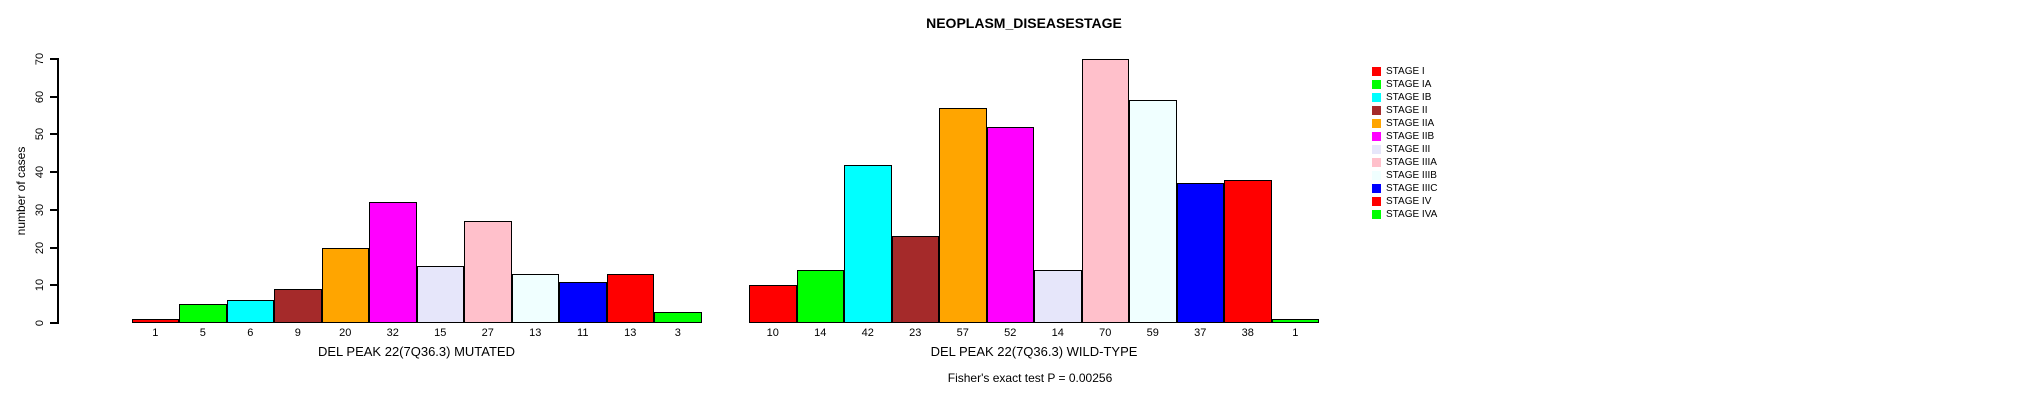 The height and width of the screenshot is (400, 2040). What do you see at coordinates (203, 313) in the screenshot?
I see `bar-del-peak-22-7q36-3-mutated-stage-ia` at bounding box center [203, 313].